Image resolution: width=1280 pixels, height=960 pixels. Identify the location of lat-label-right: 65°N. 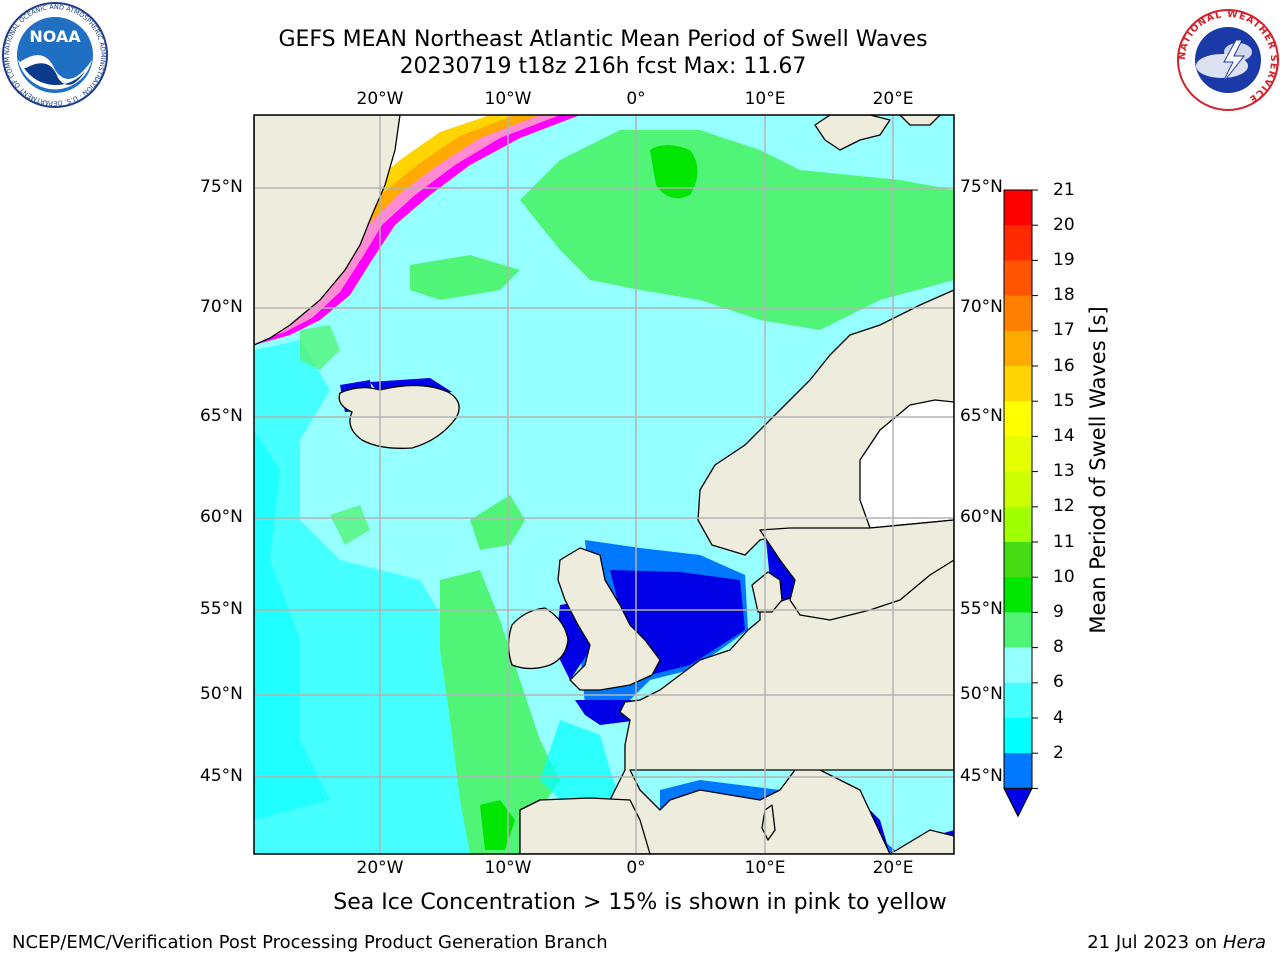
(981, 416).